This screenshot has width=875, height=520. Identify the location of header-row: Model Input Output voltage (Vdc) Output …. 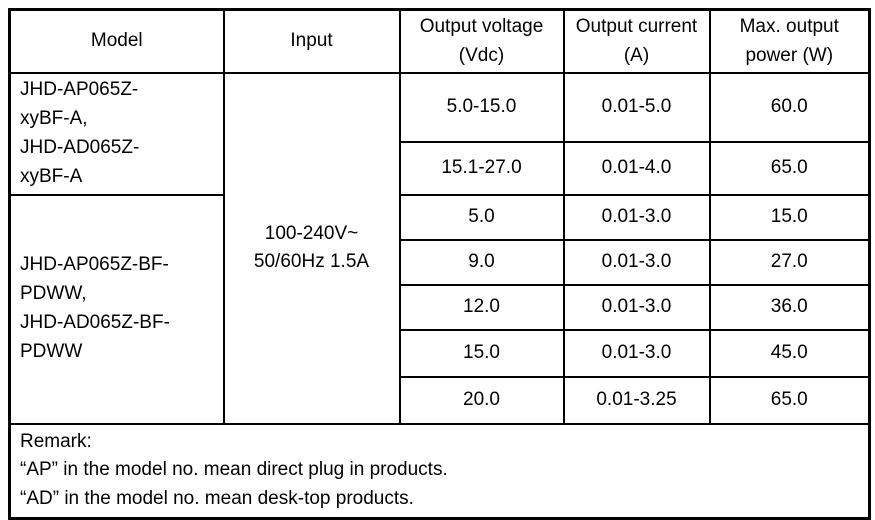
(439, 41).